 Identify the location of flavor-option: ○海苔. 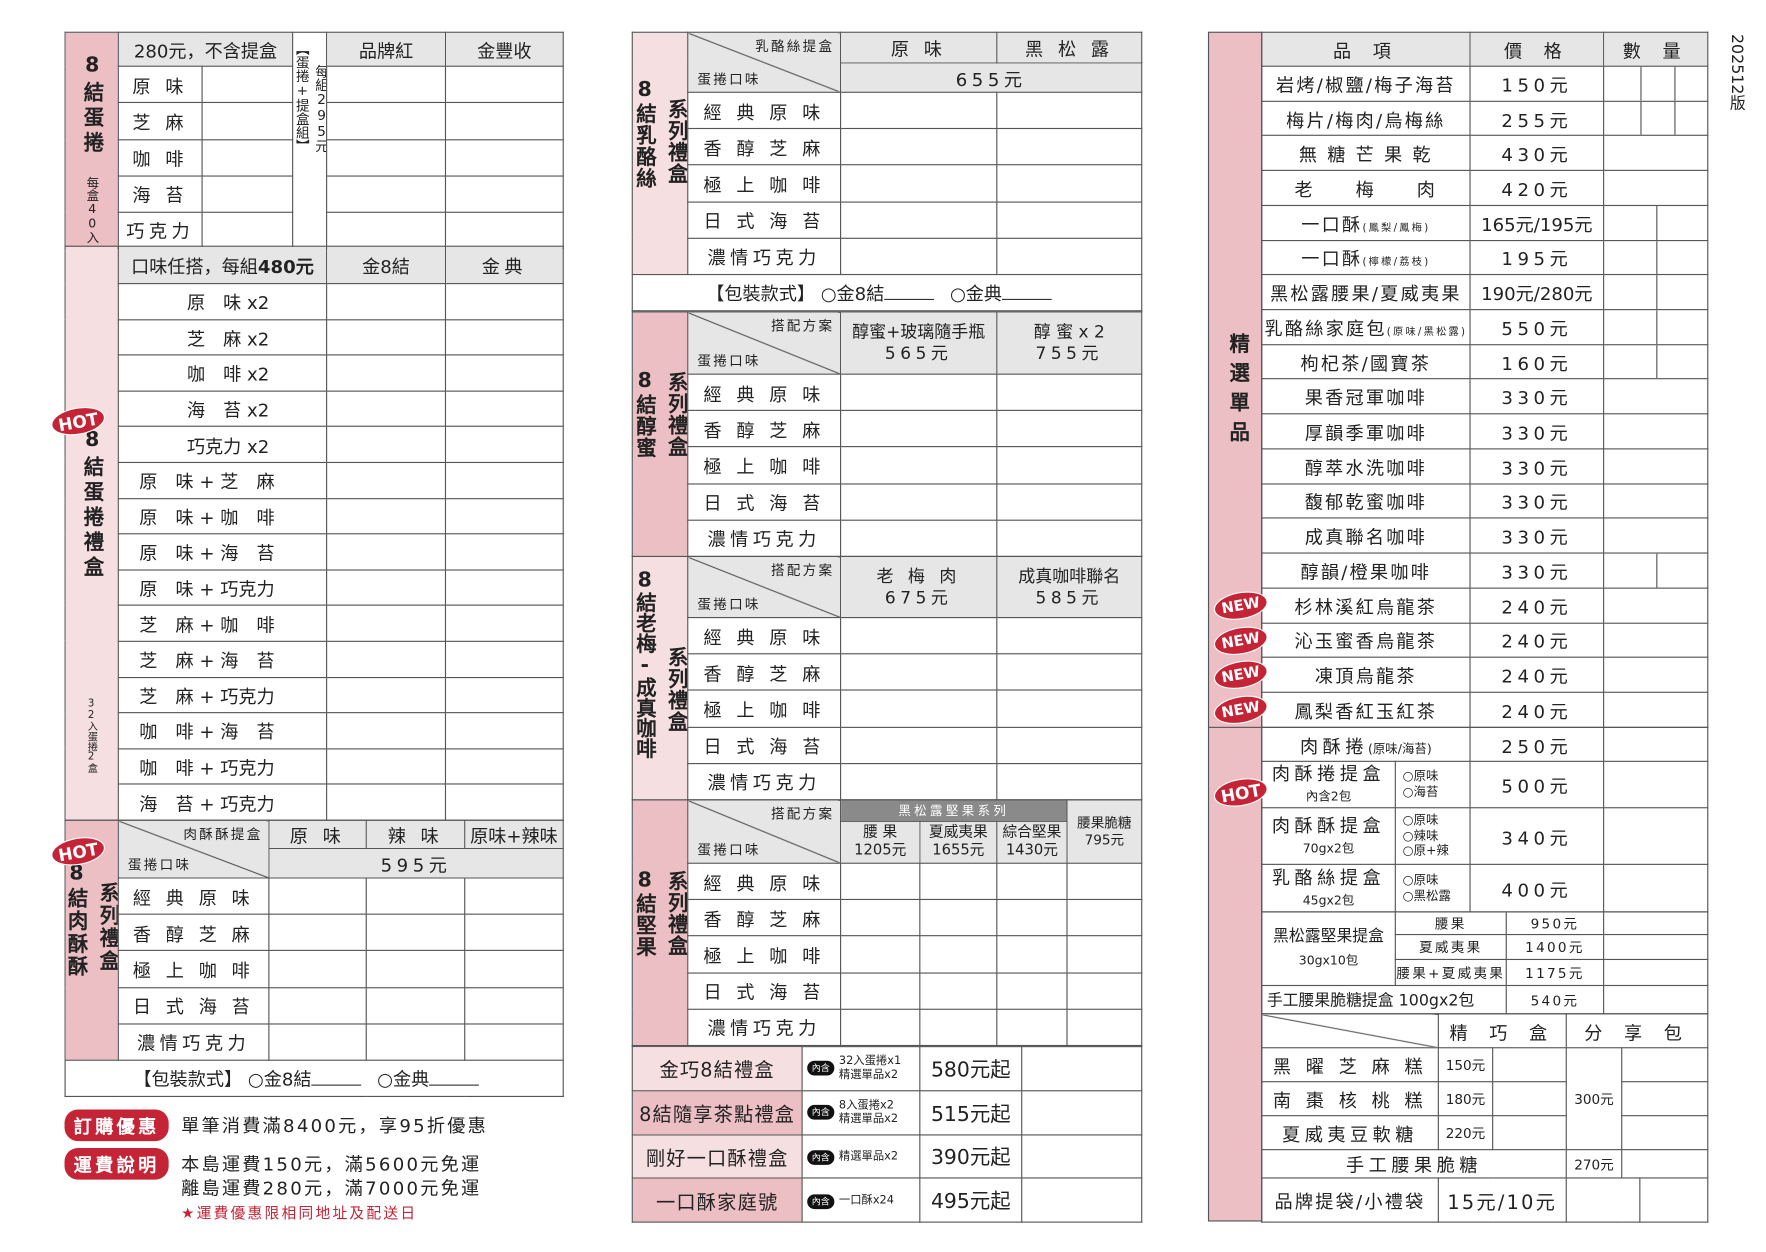
(1420, 792).